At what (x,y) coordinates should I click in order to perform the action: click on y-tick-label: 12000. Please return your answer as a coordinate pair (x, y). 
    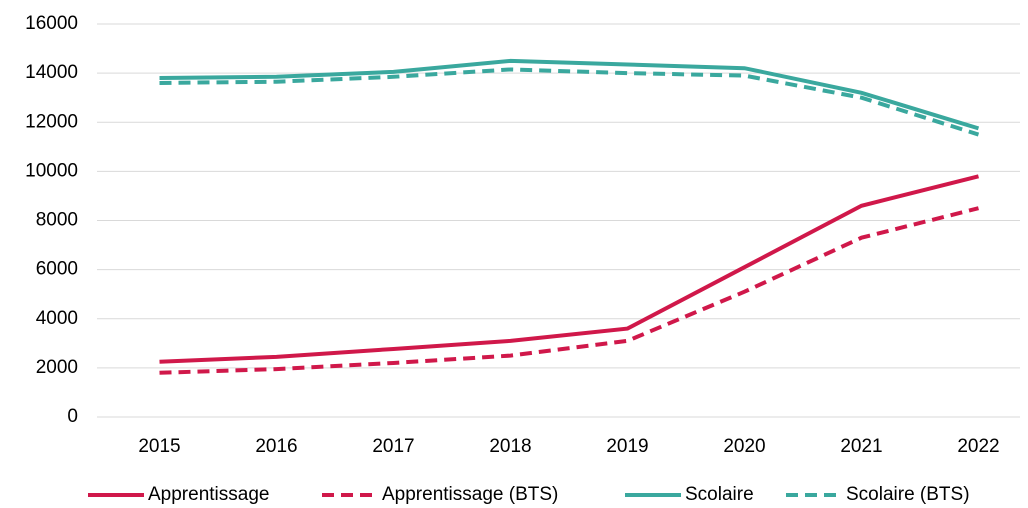
    Looking at the image, I should click on (51, 121).